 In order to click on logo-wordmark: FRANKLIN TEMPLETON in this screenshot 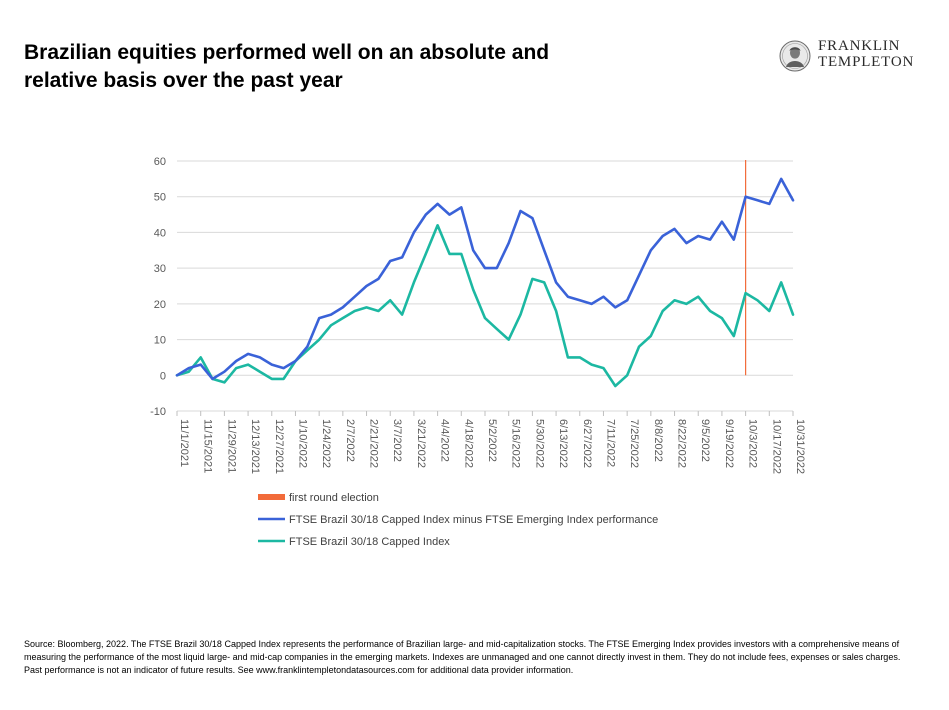, I will do `click(866, 54)`.